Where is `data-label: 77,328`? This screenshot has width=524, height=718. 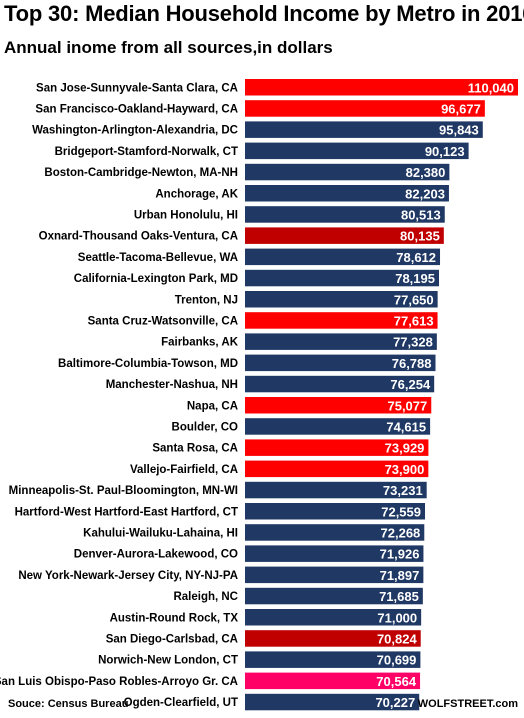
data-label: 77,328 is located at coordinates (413, 342).